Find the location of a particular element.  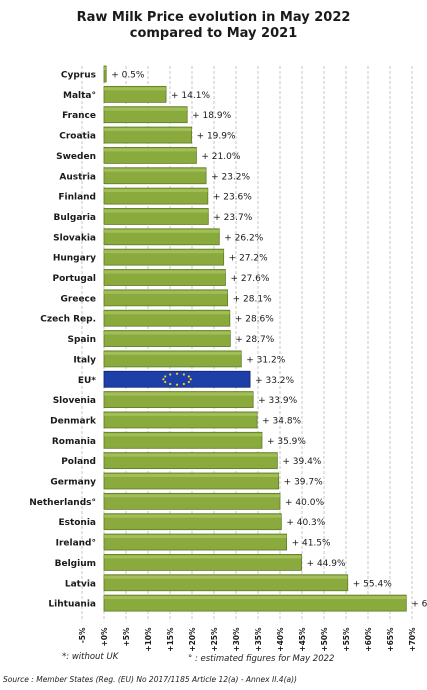

footnote-without-uk: *: without UK is located at coordinates (90, 657).